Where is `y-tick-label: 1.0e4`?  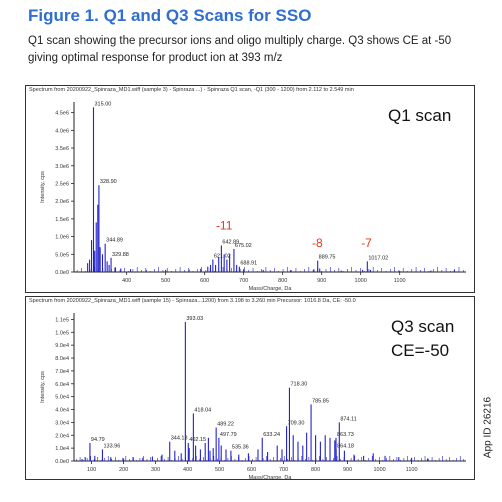
y-tick-label: 1.0e4 is located at coordinates (62, 449).